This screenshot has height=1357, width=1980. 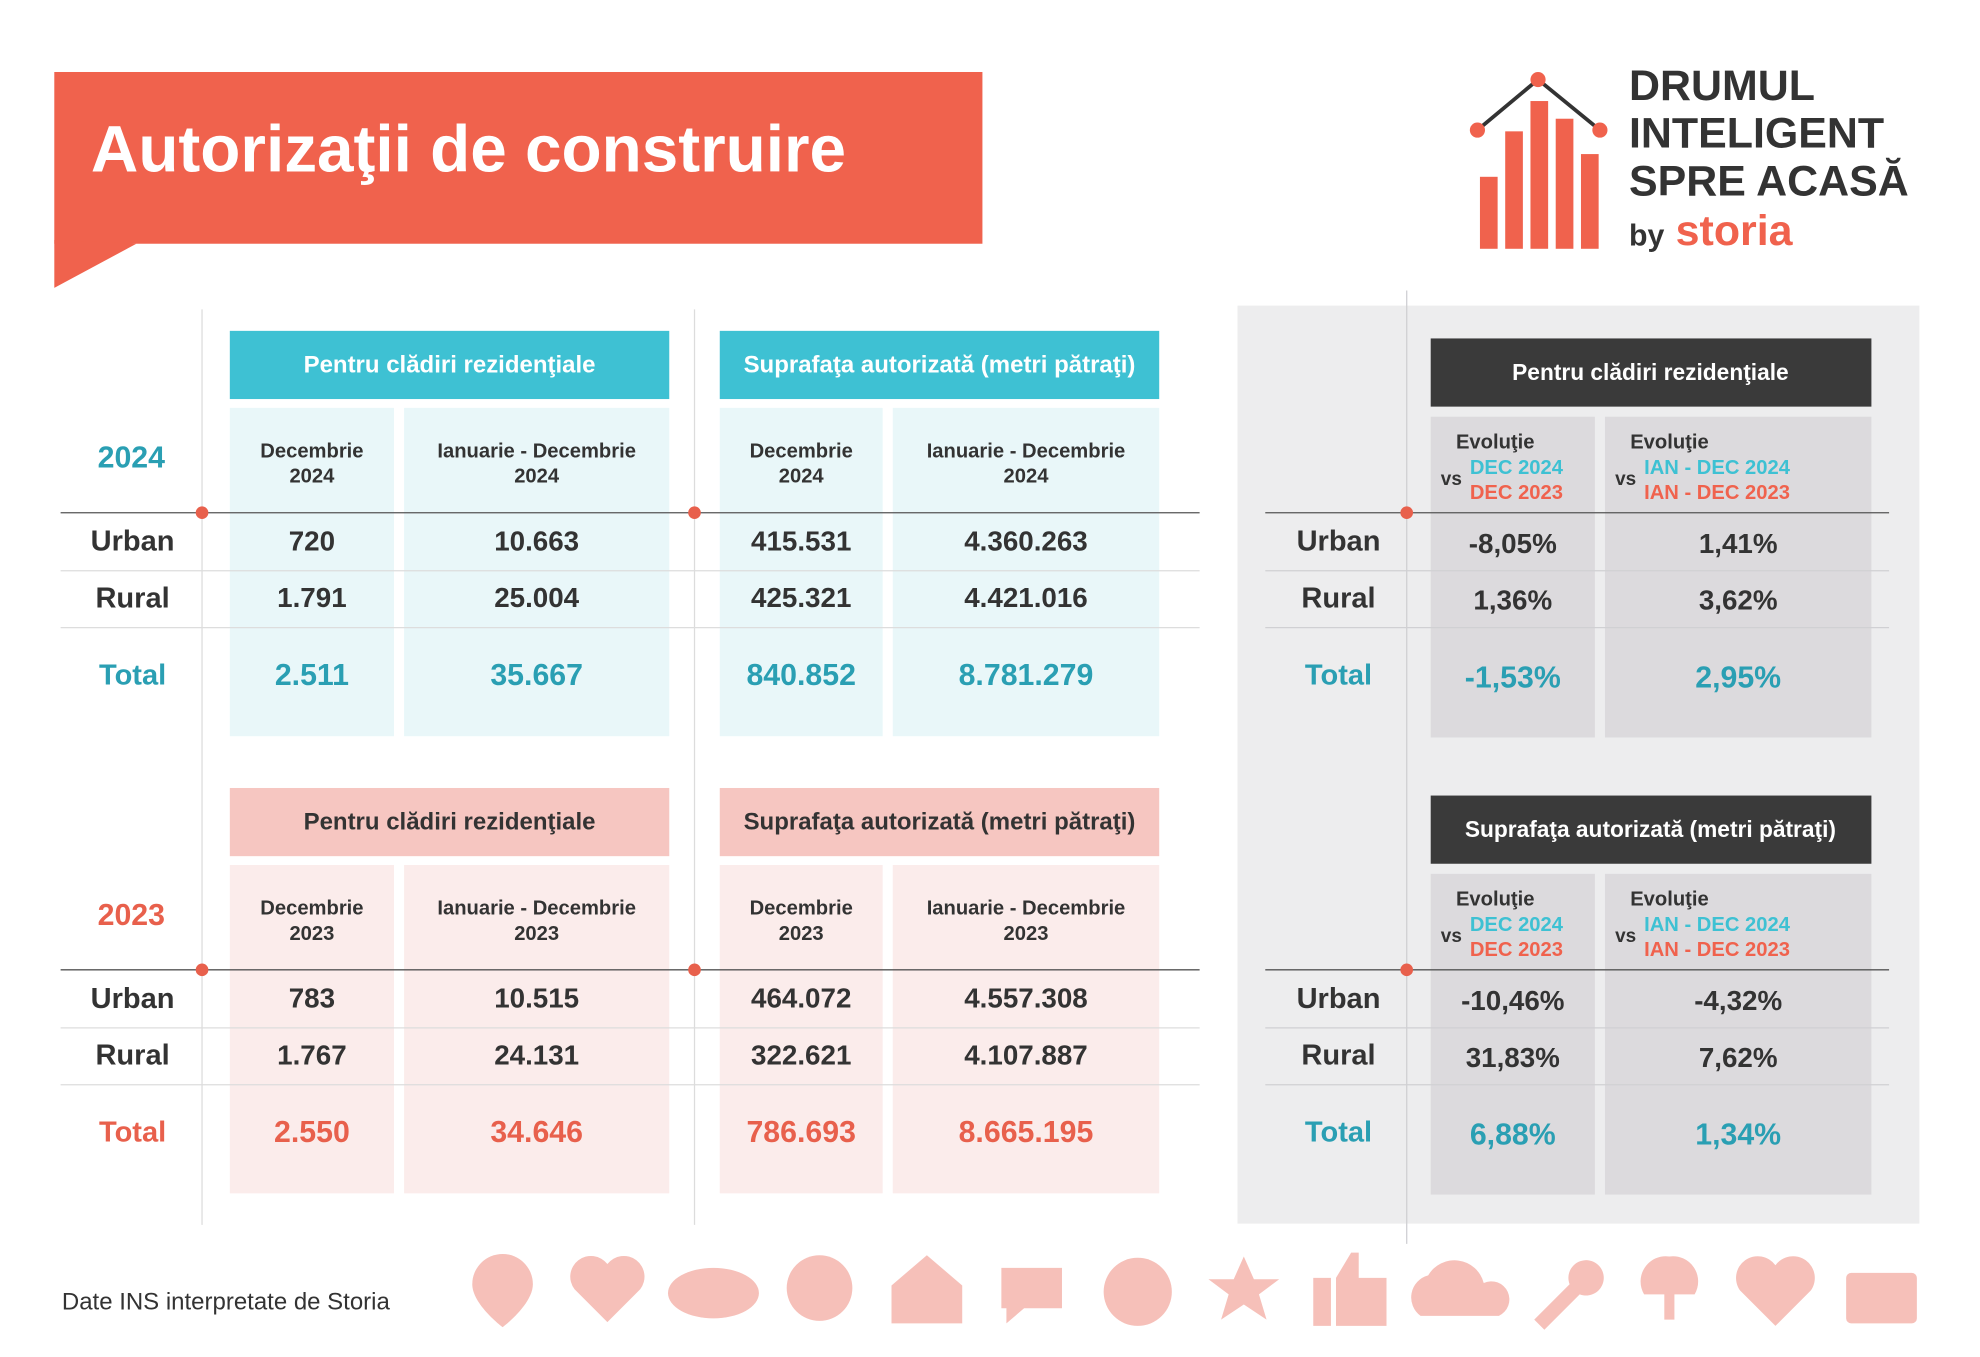 What do you see at coordinates (518, 157) in the screenshot?
I see `title-banner` at bounding box center [518, 157].